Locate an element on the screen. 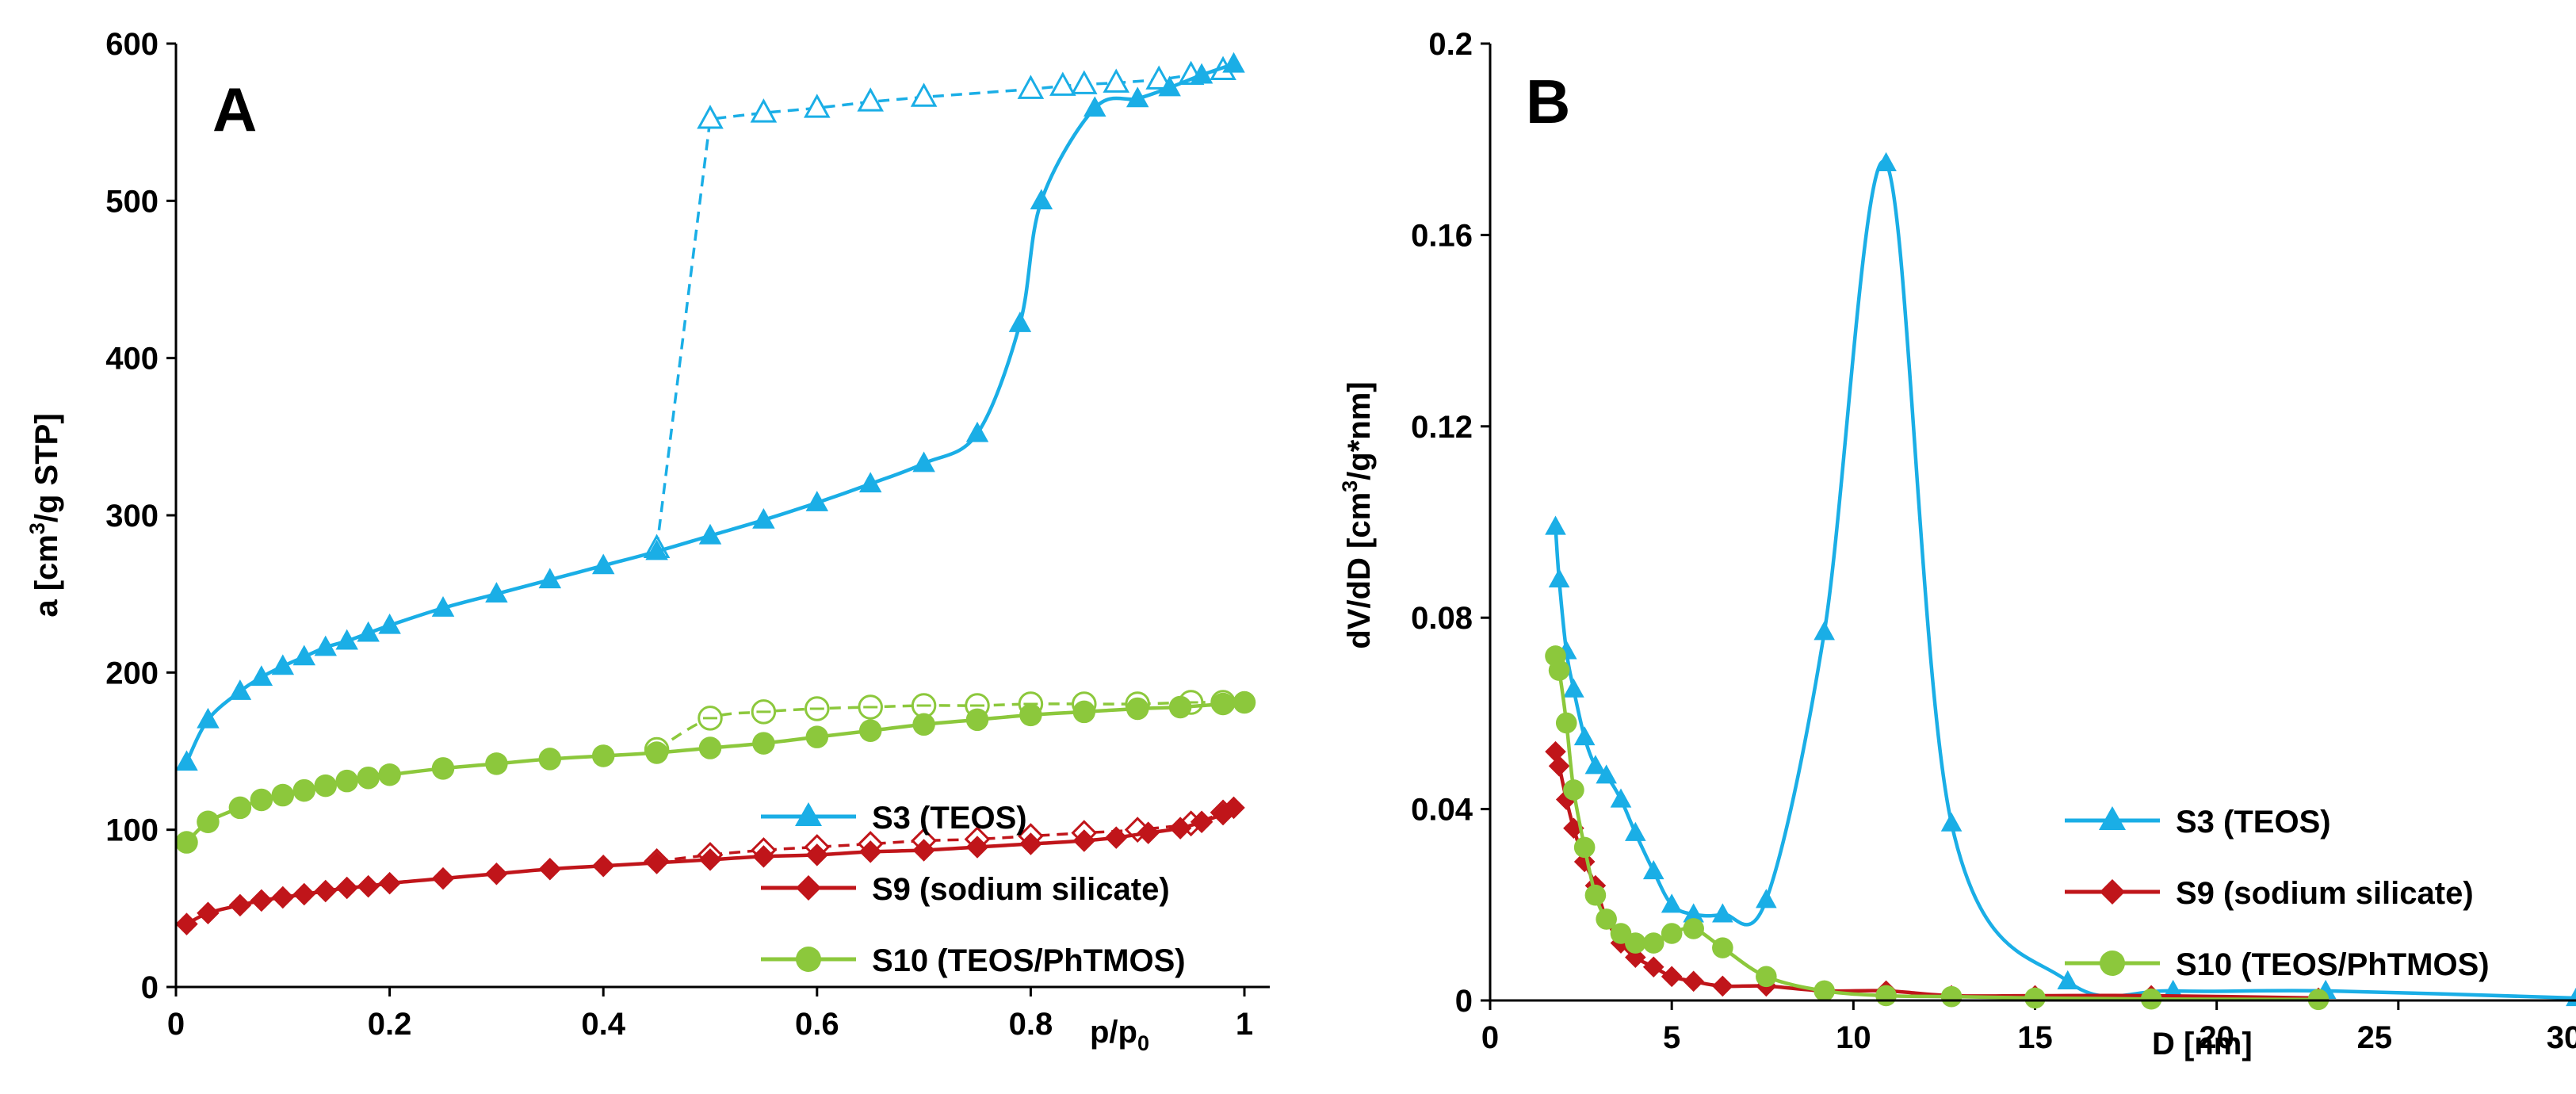  series-s3-desorption is located at coordinates (939, 307).